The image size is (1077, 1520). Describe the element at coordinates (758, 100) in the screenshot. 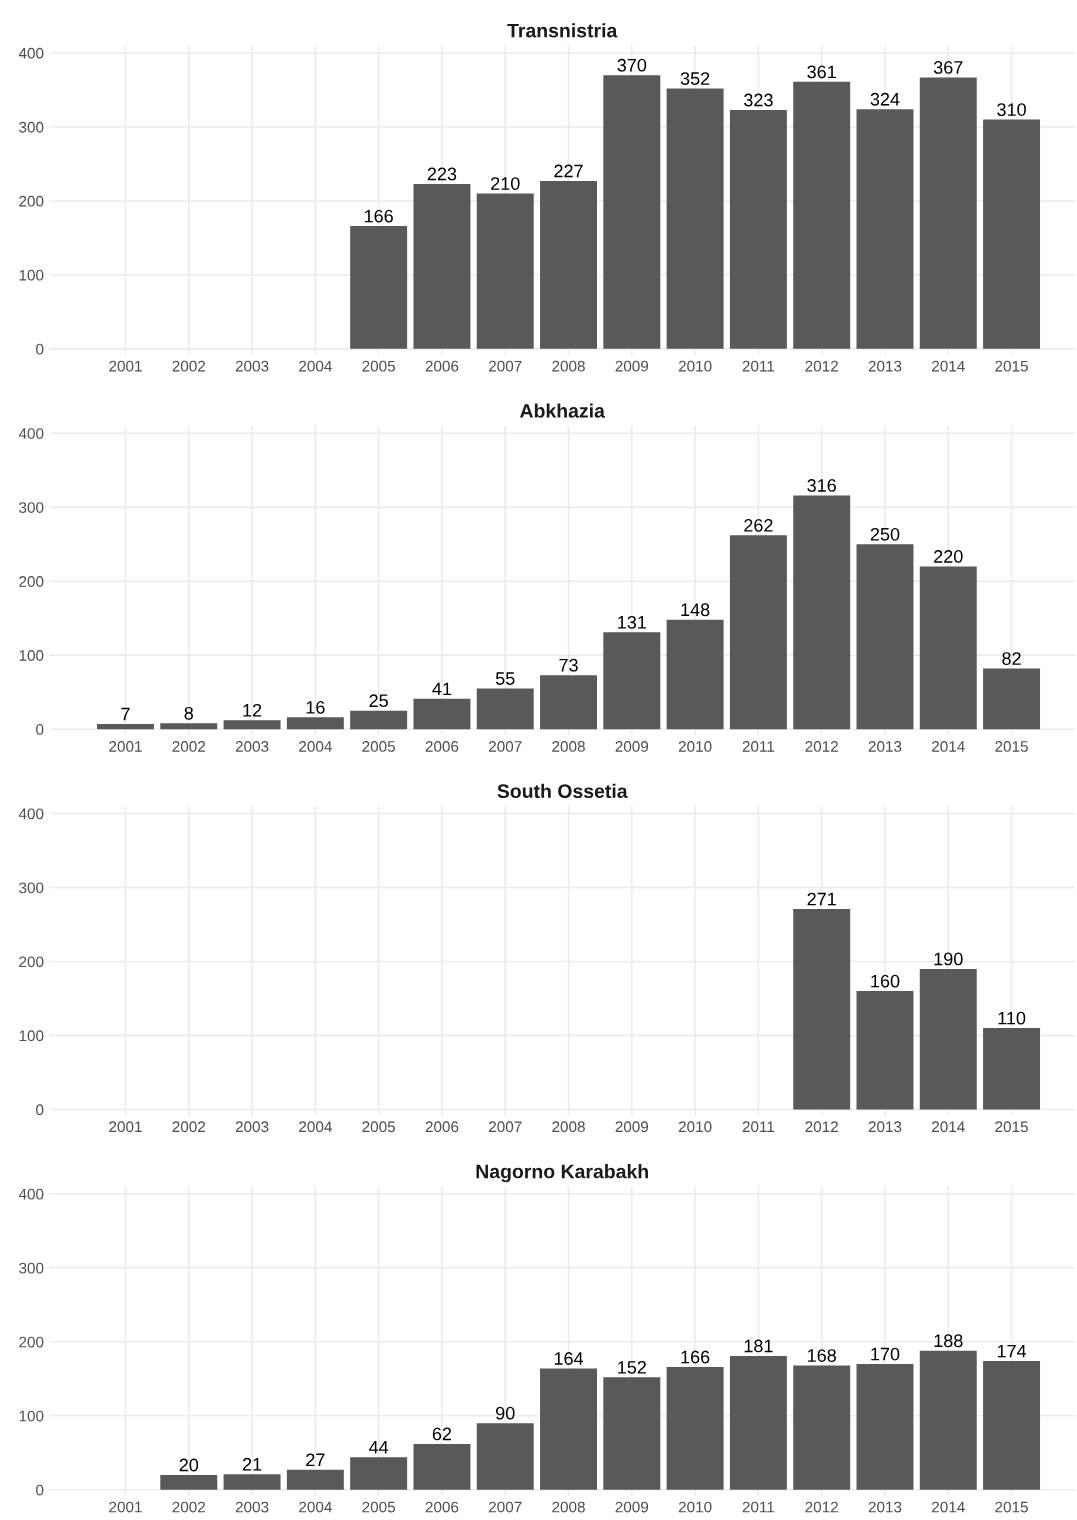

I see `data-label: 323` at that location.